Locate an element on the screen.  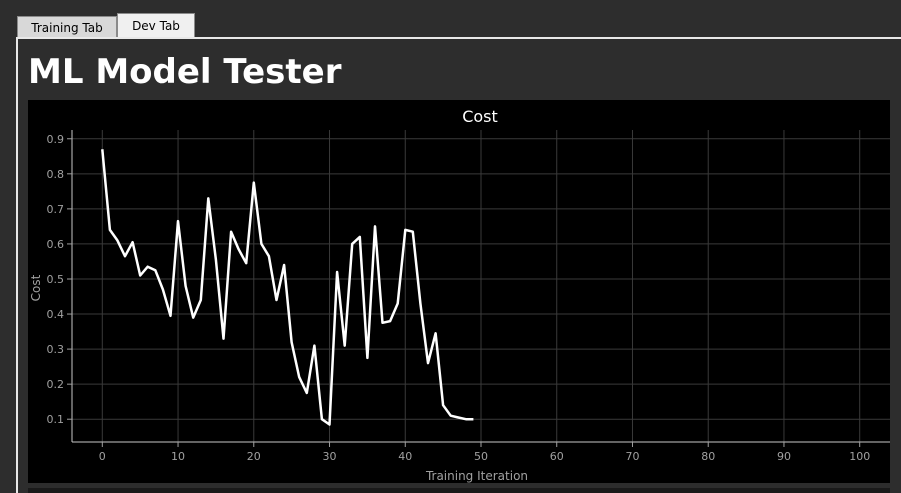
x-axis-ticks: 0 10 20 30 40 50 60 70 80 90 100 is located at coordinates (484, 452).